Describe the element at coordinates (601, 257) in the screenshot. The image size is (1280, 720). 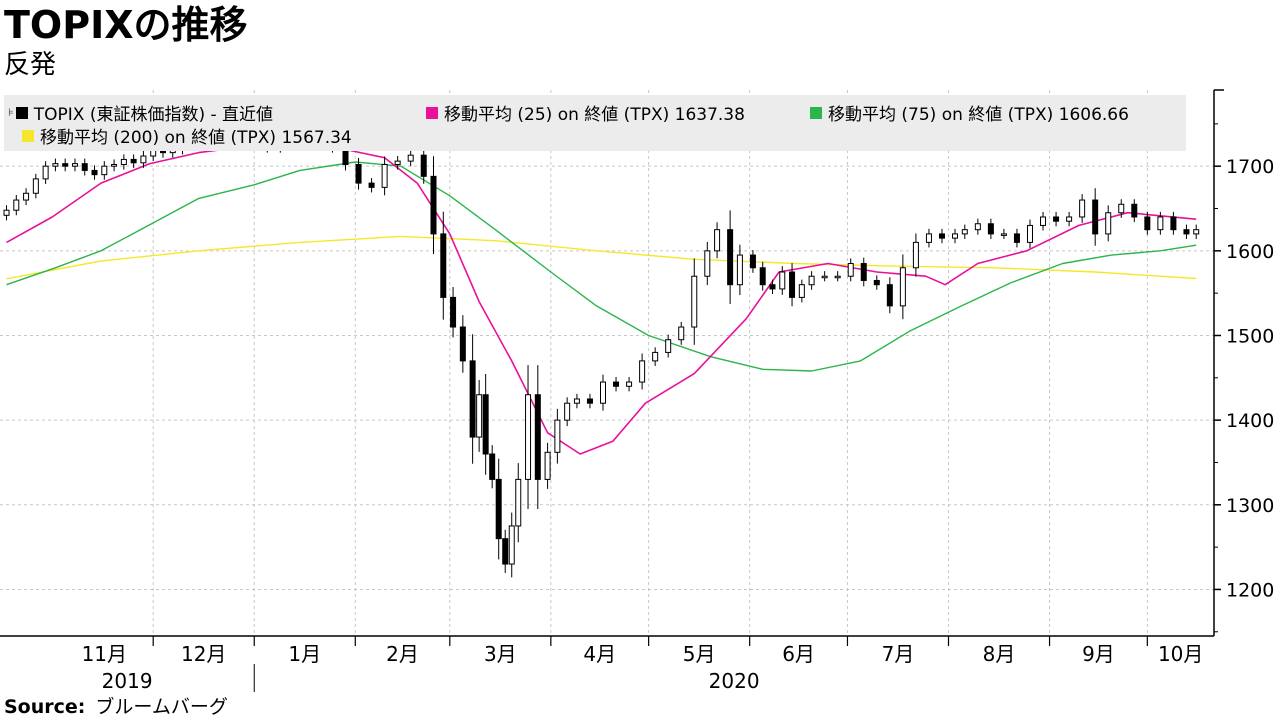
I see `ma200-series` at that location.